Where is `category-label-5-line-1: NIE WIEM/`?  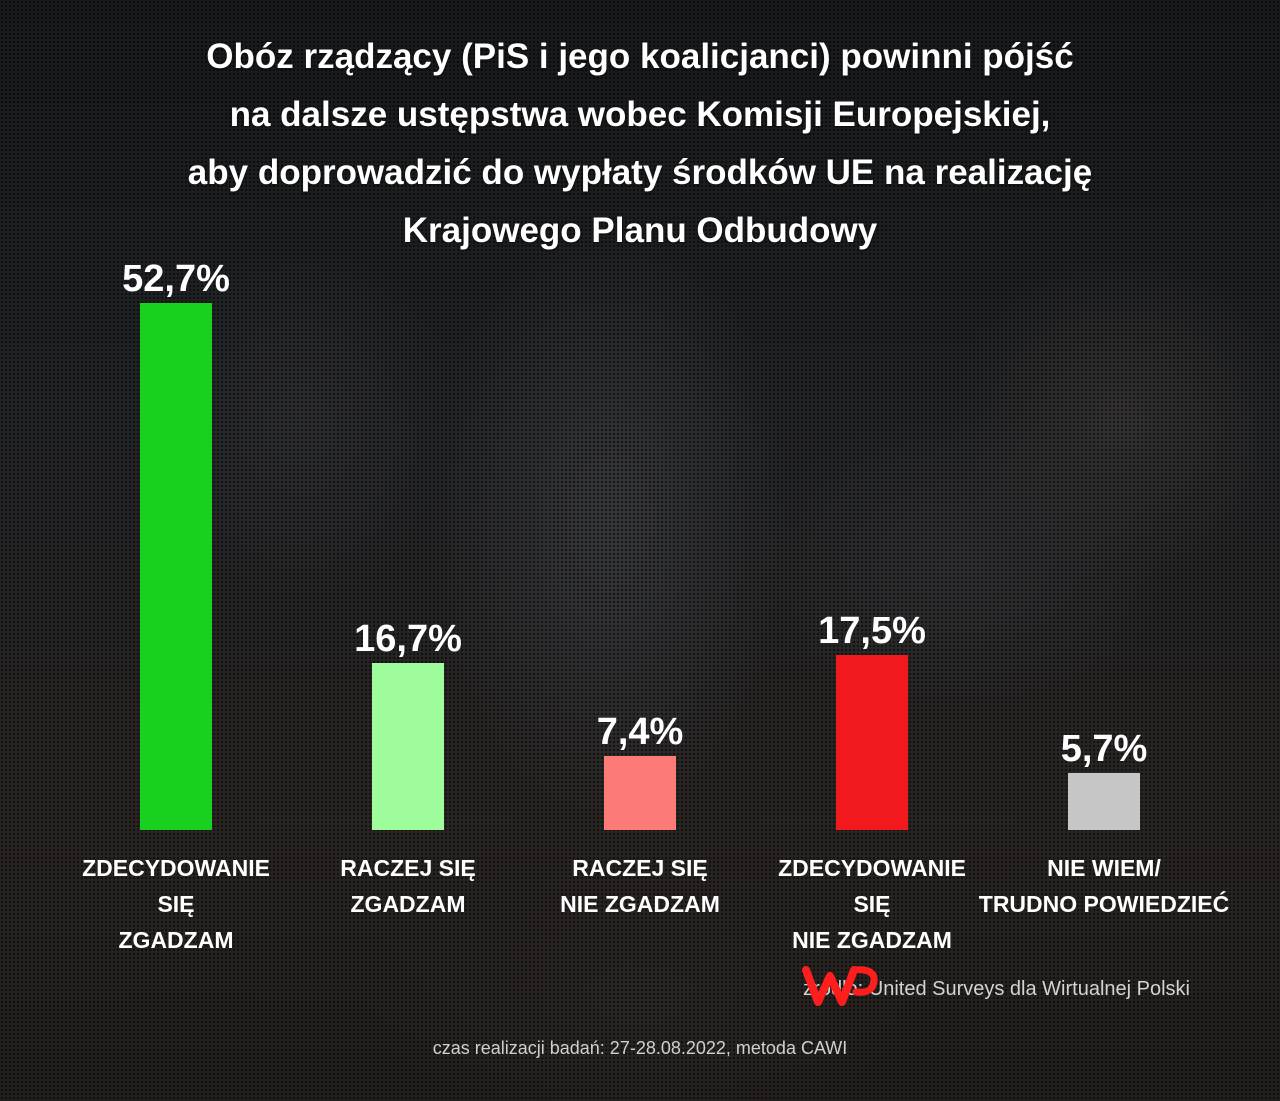
category-label-5-line-1: NIE WIEM/ is located at coordinates (1104, 868).